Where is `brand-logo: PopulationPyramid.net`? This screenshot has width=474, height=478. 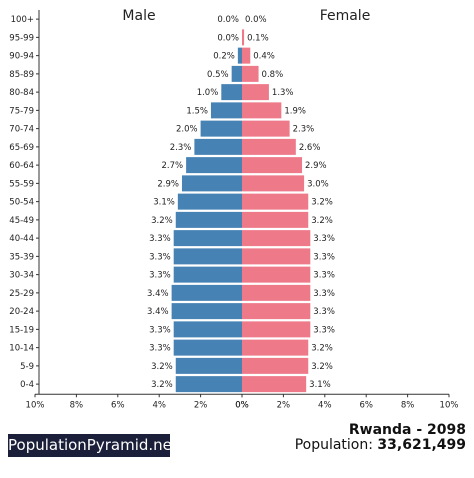
brand-logo: PopulationPyramid.net is located at coordinates (93, 445).